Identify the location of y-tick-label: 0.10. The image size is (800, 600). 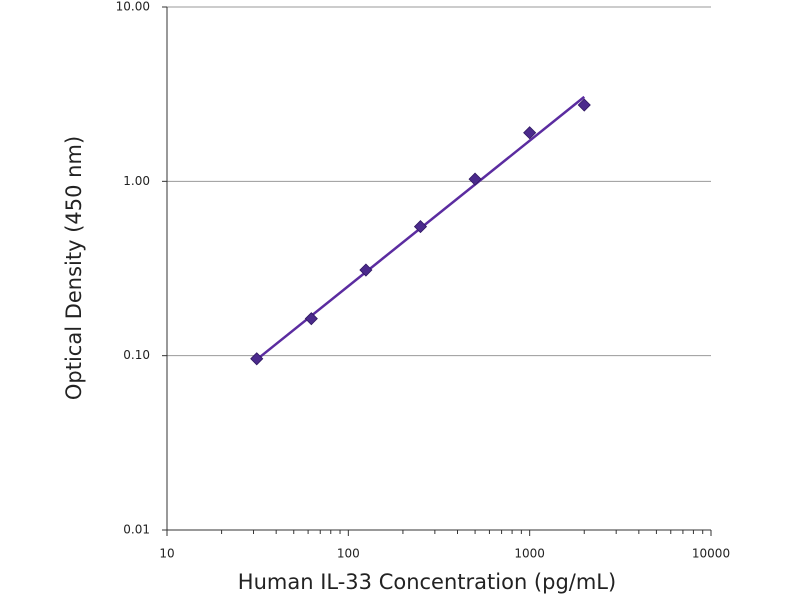
(136, 355).